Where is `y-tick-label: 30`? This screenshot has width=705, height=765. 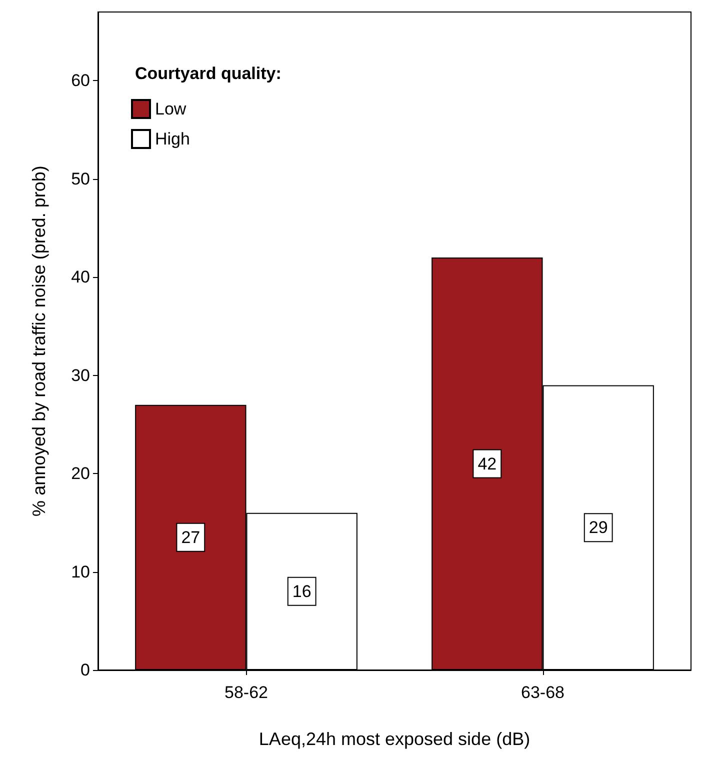
y-tick-label: 30 is located at coordinates (80, 375).